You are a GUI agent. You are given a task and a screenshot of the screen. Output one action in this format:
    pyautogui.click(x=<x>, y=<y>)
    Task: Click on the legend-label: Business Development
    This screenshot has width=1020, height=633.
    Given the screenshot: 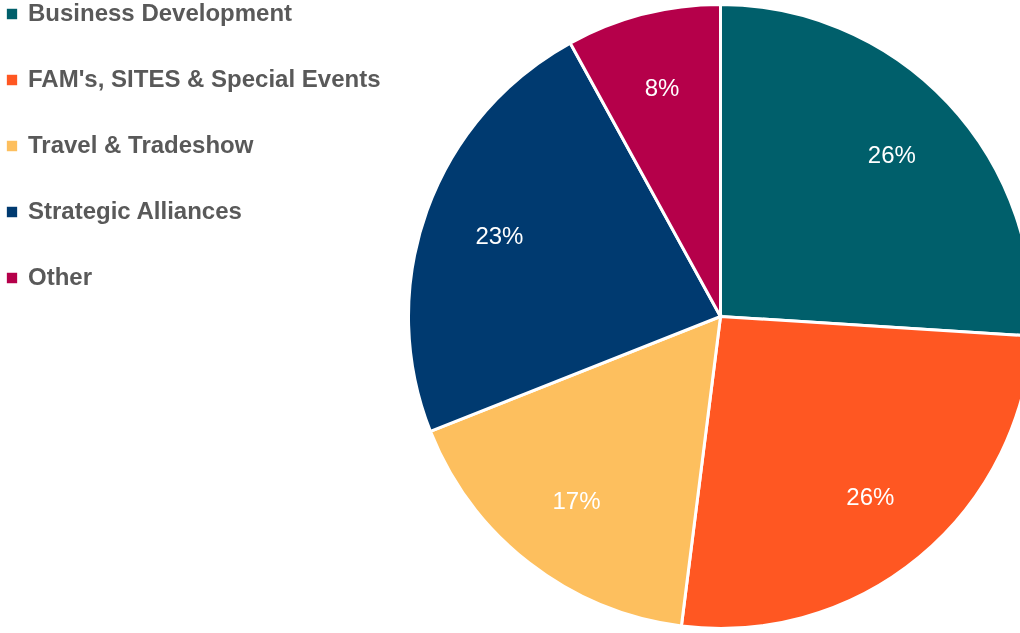 What is the action you would take?
    pyautogui.click(x=160, y=13)
    